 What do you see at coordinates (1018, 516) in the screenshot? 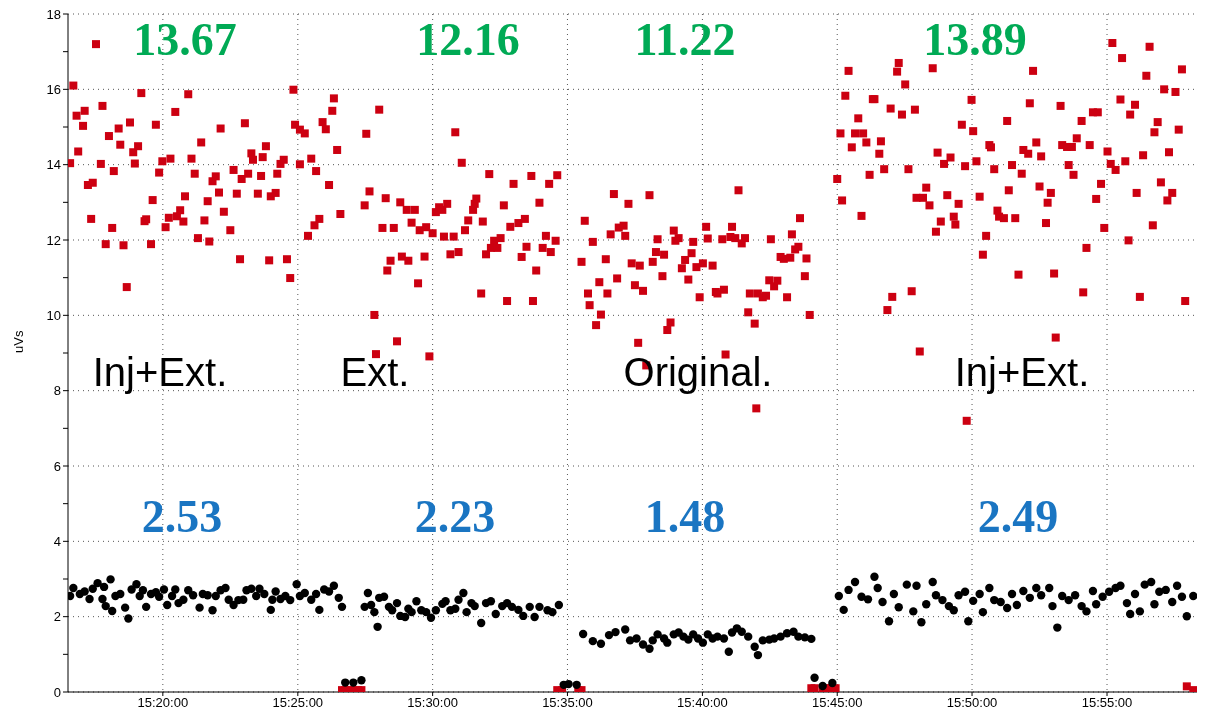
I see `annotation: 2.49` at bounding box center [1018, 516].